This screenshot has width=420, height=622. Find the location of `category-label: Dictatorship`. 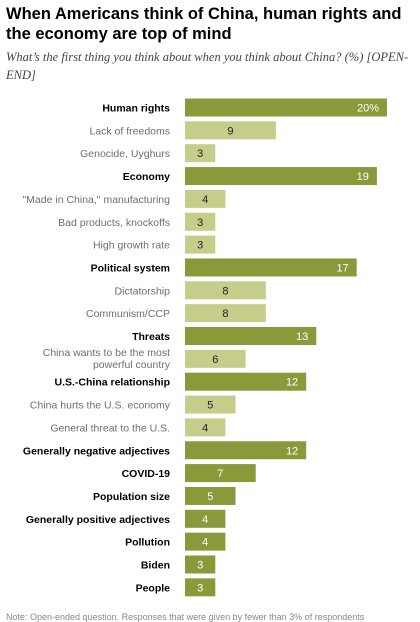

category-label: Dictatorship is located at coordinates (143, 291).